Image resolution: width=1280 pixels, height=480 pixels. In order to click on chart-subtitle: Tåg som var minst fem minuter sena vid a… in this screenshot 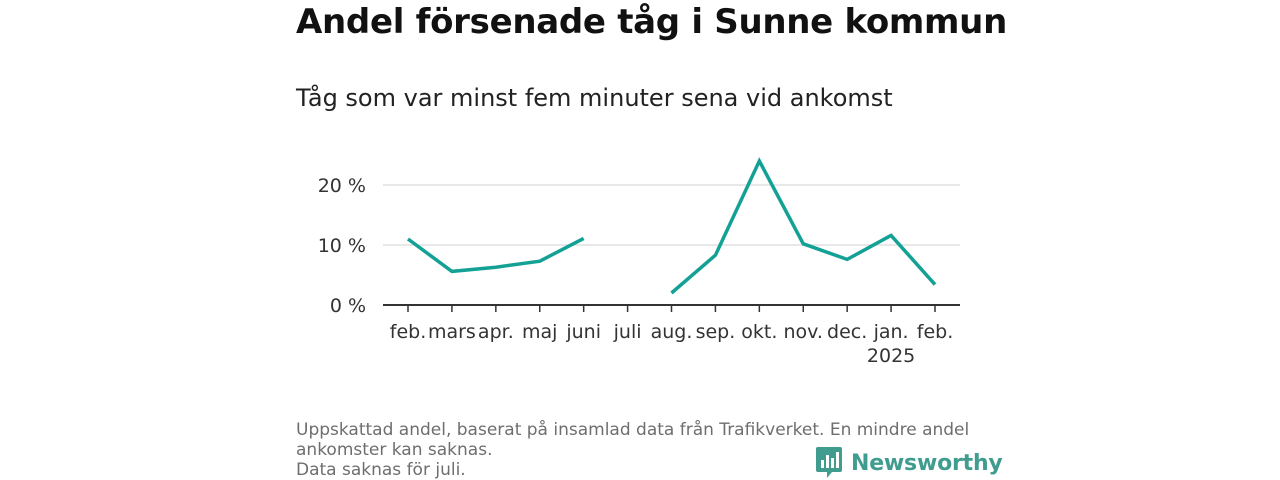, I will do `click(594, 98)`.